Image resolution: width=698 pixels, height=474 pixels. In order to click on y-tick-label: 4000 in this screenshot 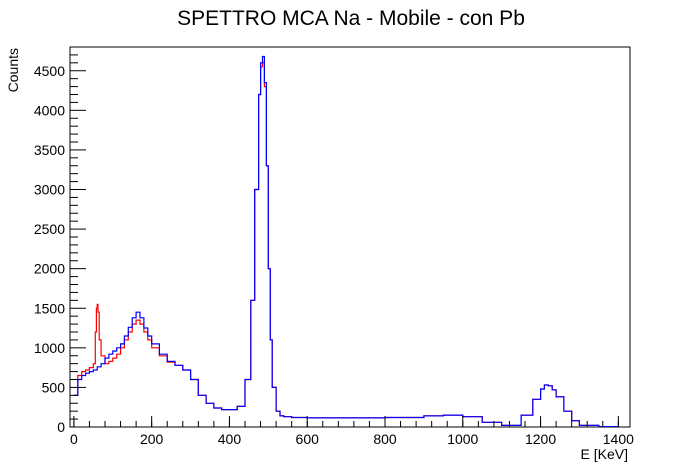, I will do `click(49, 110)`.